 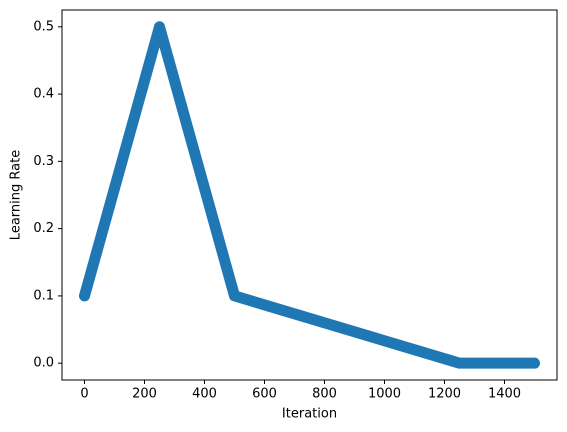 I want to click on x-tick-label: 0, so click(x=84, y=394).